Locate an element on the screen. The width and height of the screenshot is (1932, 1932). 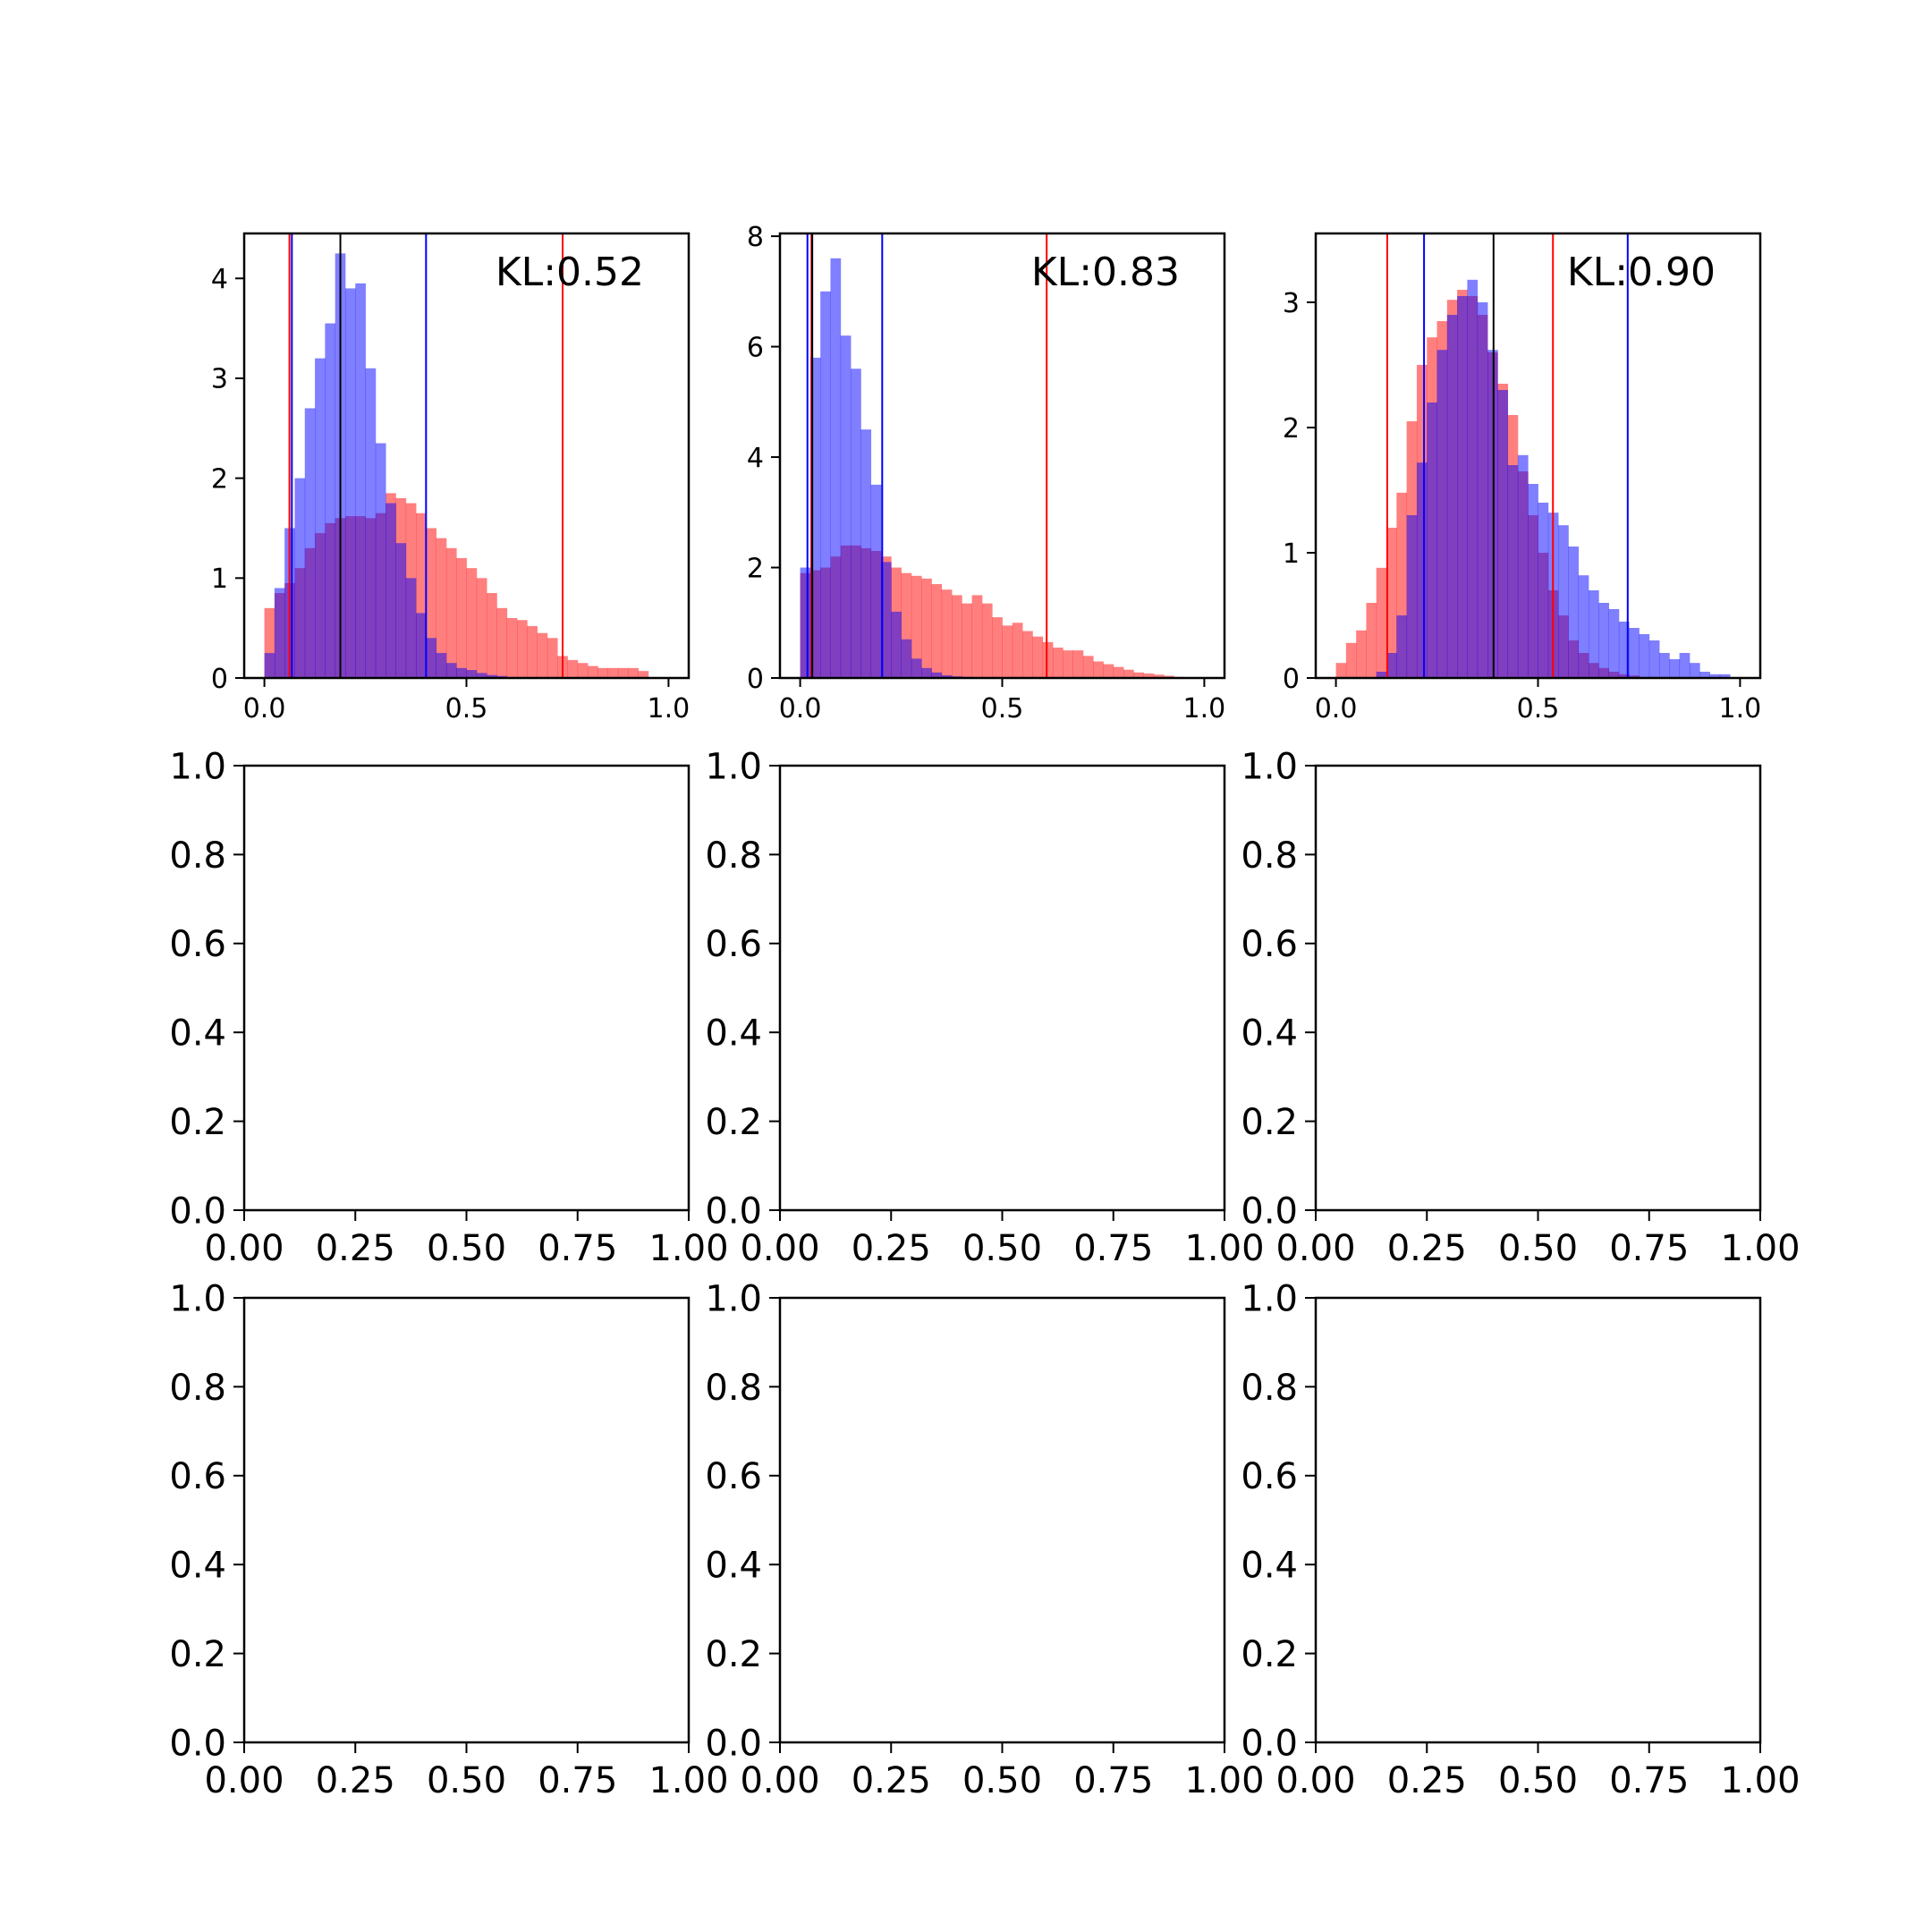
kl-annotation: KL:0.90 is located at coordinates (1641, 272).